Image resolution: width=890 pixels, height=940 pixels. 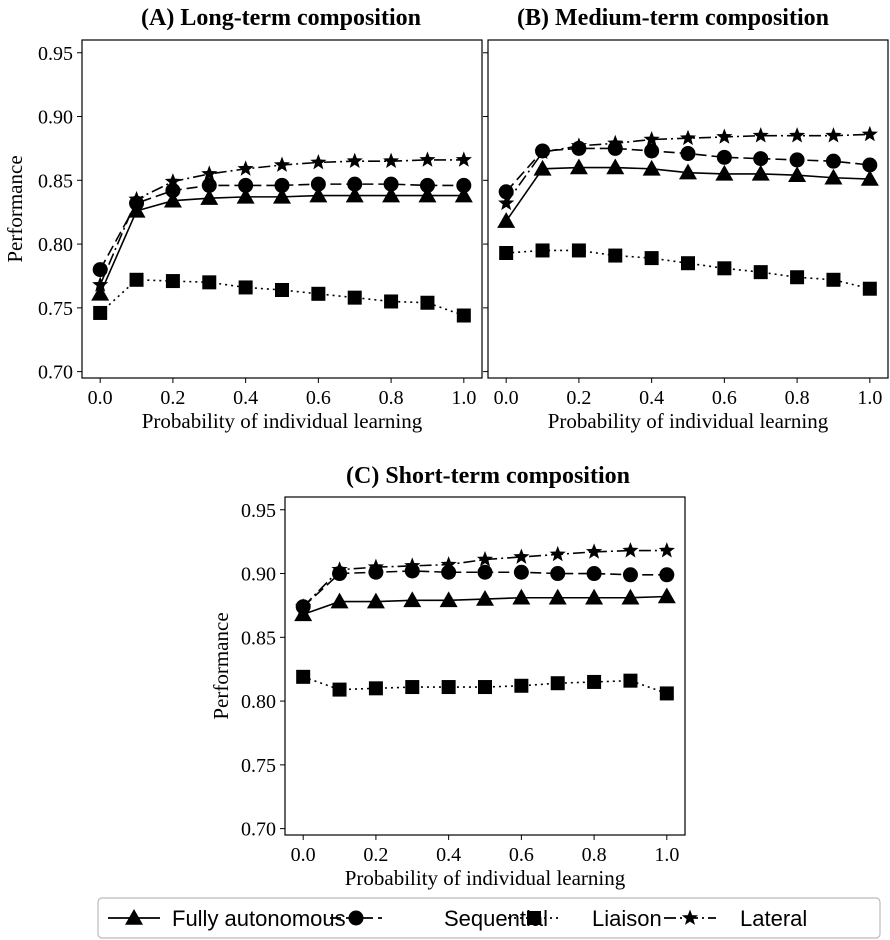 I want to click on legend: Fully autonomous Sequential Liaison Lateral, so click(x=489, y=918).